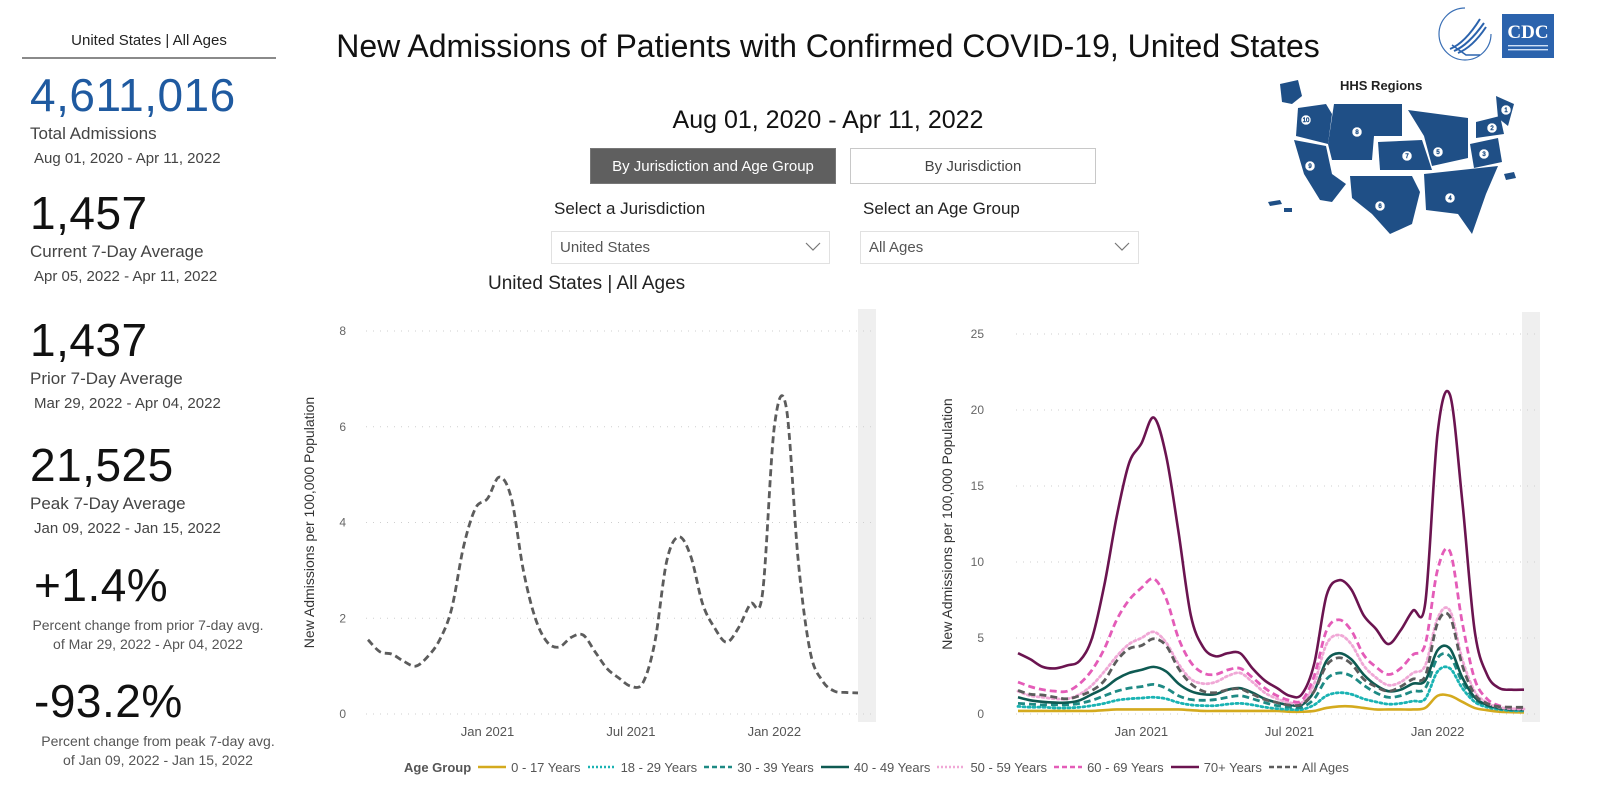 The image size is (1600, 805). What do you see at coordinates (1291, 92) in the screenshot?
I see `map-region-alaska` at bounding box center [1291, 92].